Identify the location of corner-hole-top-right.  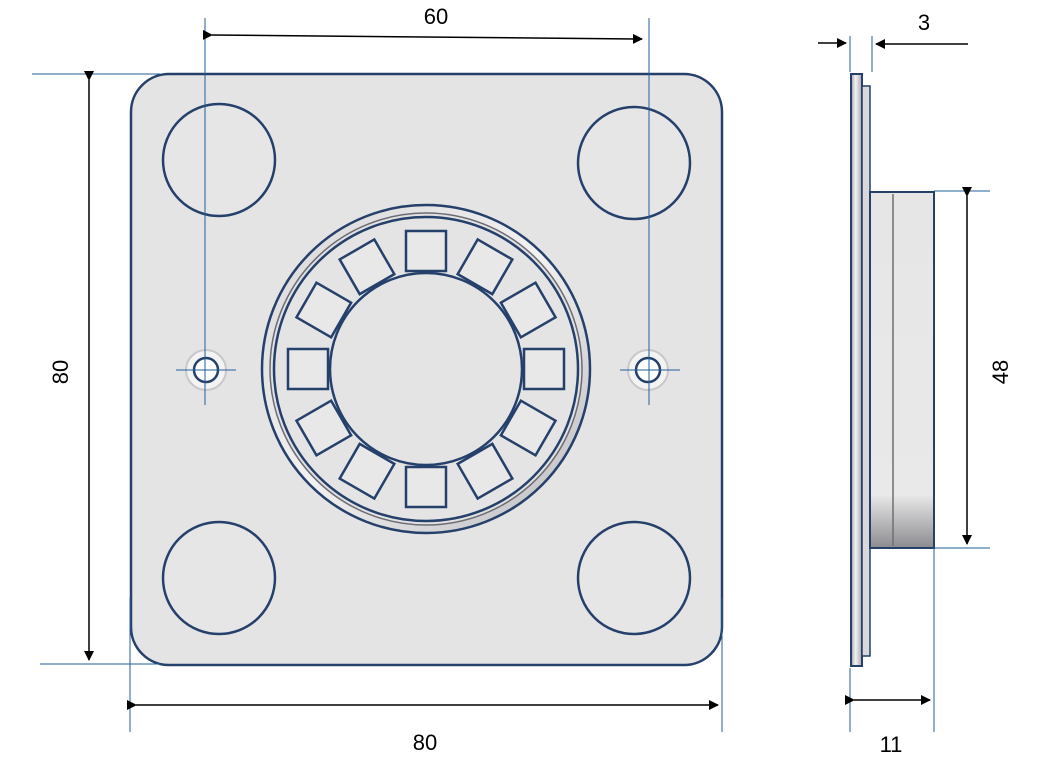
(634, 163).